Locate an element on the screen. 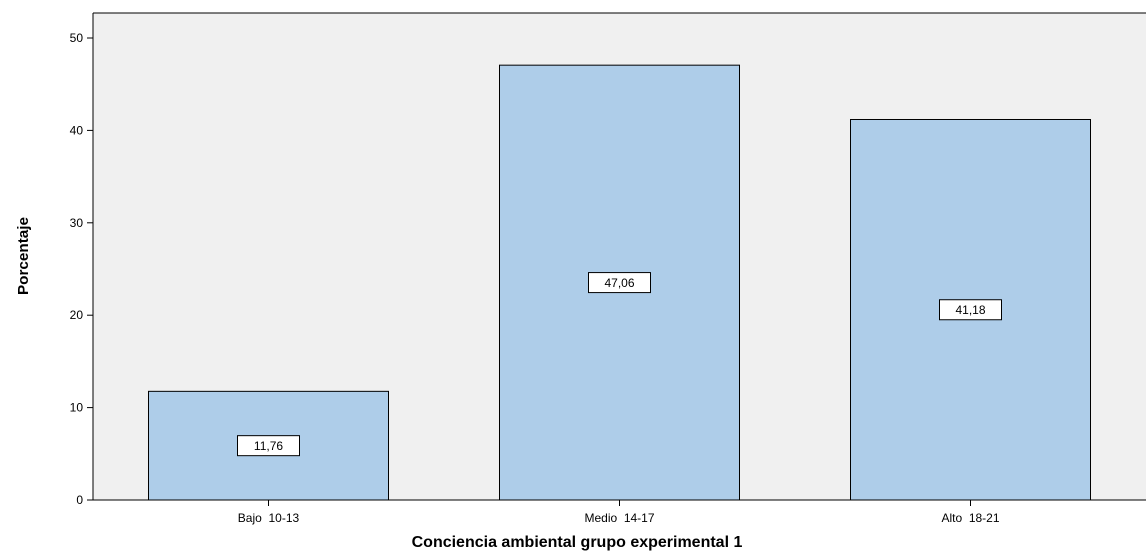 Image resolution: width=1146 pixels, height=558 pixels. y-axis-title: Porcentaje is located at coordinates (23, 256).